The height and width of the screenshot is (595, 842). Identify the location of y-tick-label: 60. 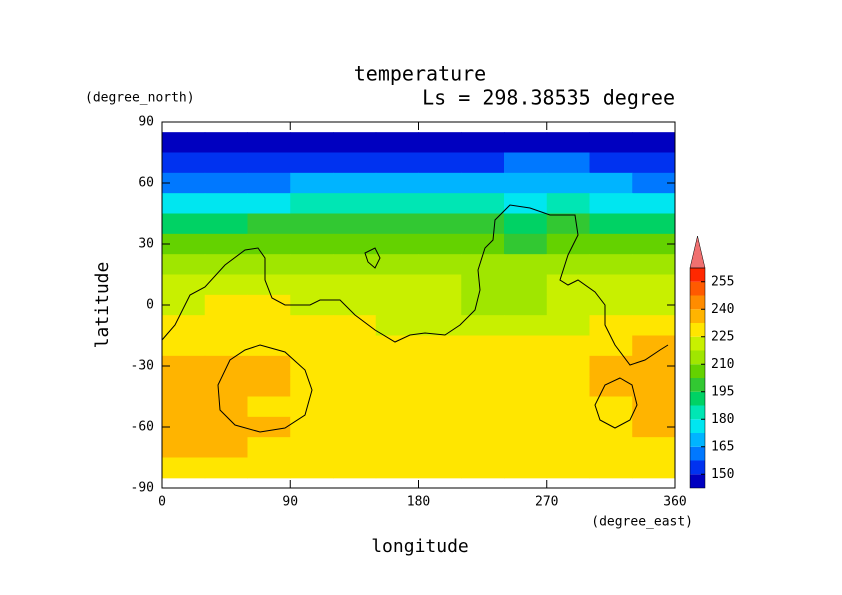
(146, 183).